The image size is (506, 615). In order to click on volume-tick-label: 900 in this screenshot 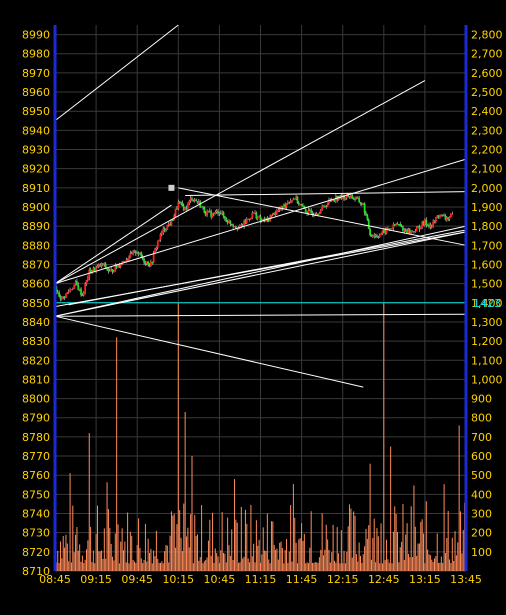, I will do `click(481, 399)`.